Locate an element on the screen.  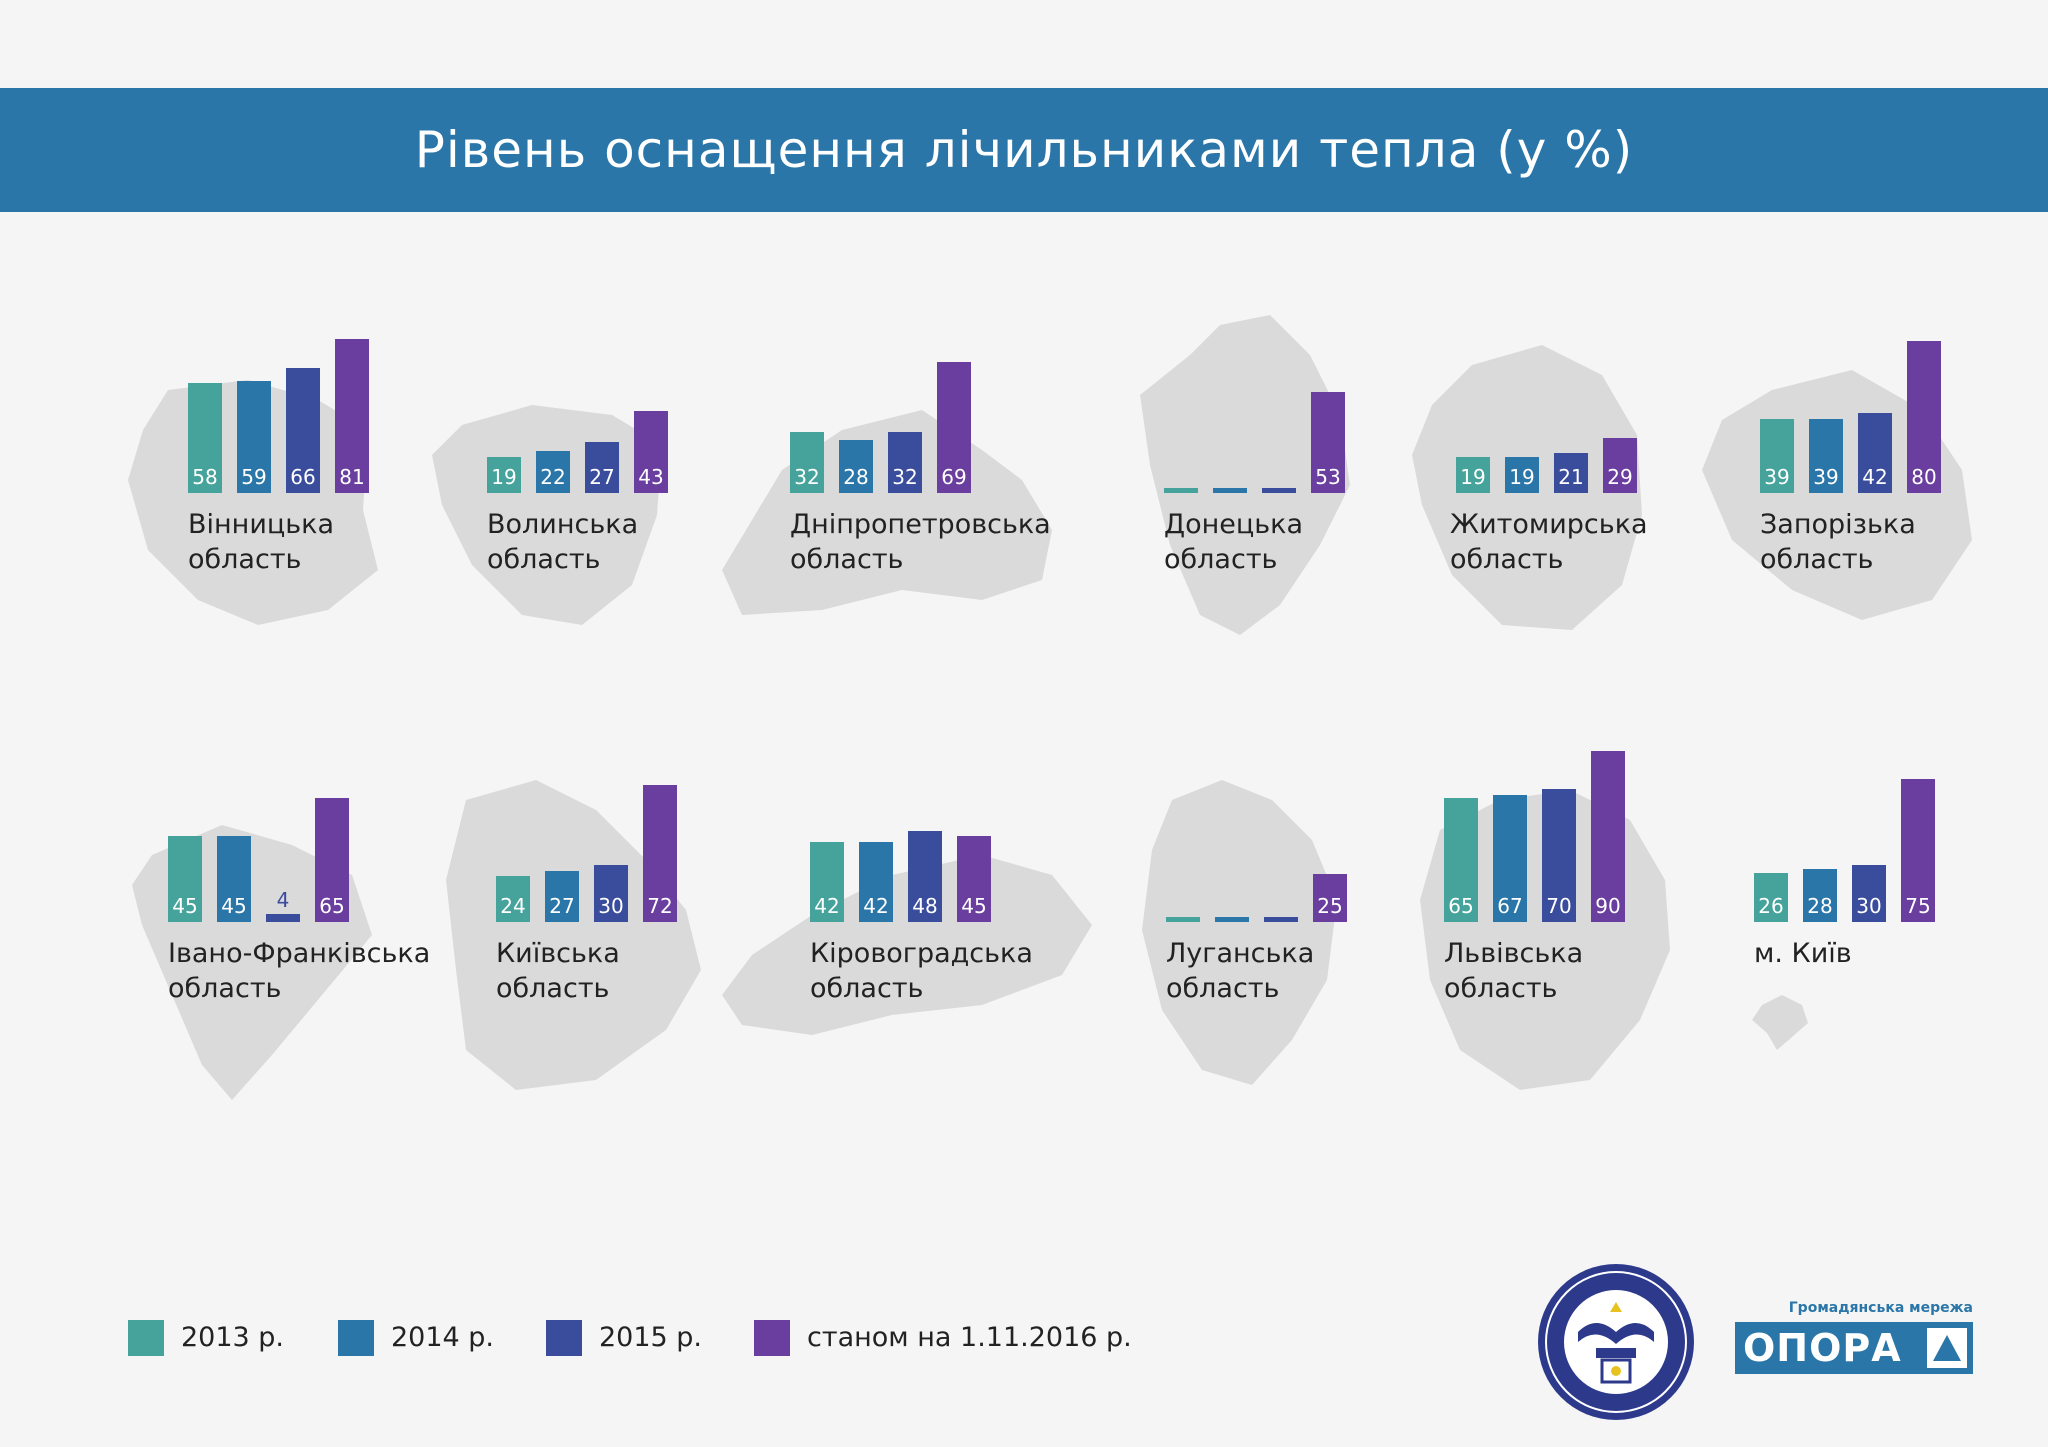
region-10-label-line1: Львівська is located at coordinates (1514, 953).